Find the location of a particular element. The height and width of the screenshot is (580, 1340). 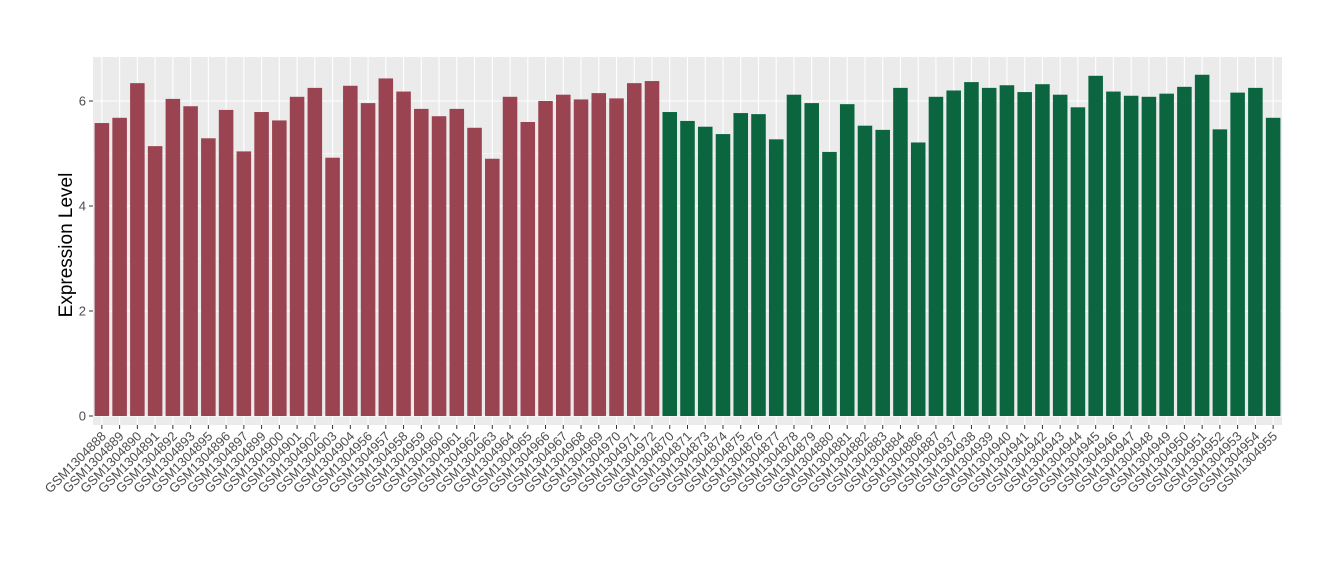

y-tick-label: 0 is located at coordinates (82, 416).